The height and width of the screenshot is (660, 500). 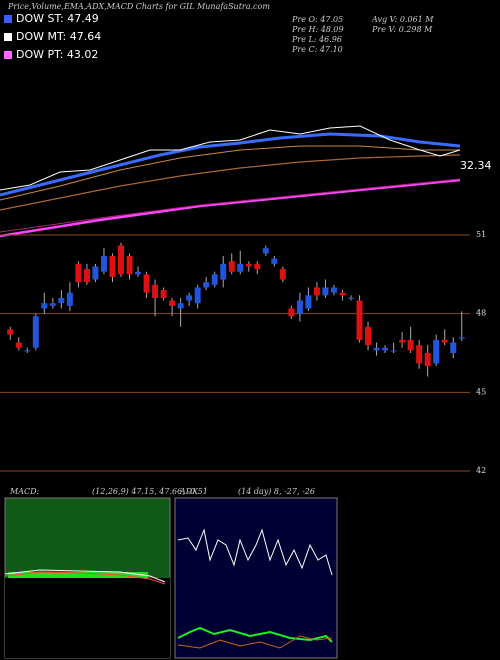 What do you see at coordinates (317, 19) in the screenshot?
I see `info: Pre O: 47.05` at bounding box center [317, 19].